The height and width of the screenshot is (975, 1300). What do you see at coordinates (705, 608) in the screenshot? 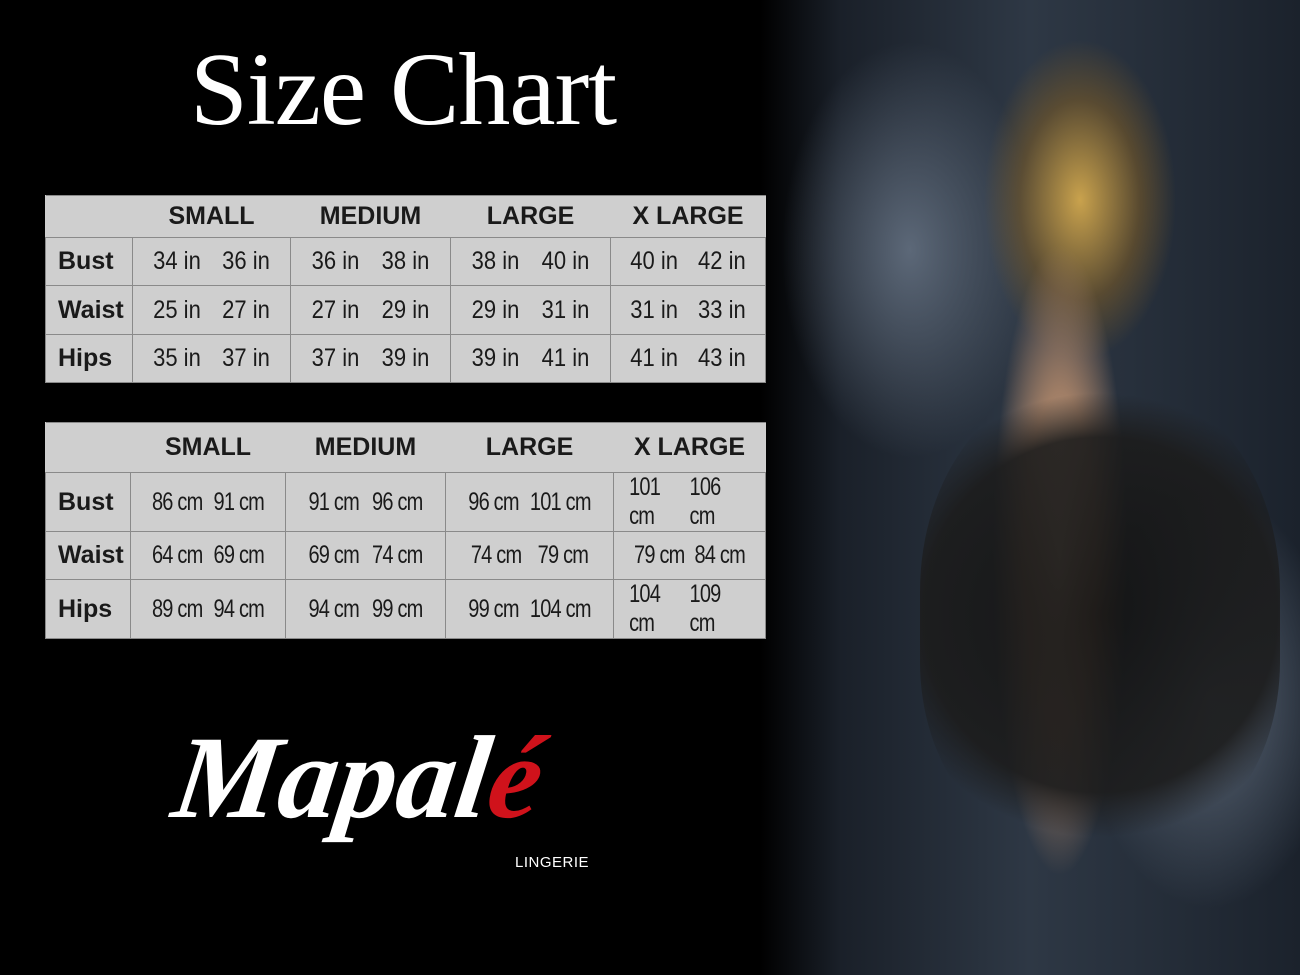
I see `measurement-value: 109 cm` at bounding box center [705, 608].